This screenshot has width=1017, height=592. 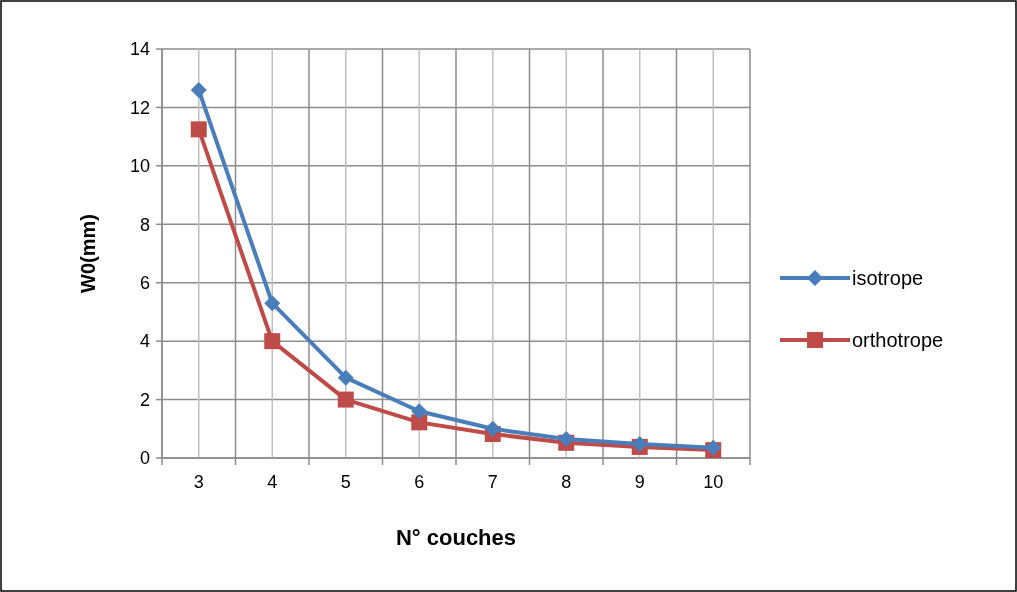 What do you see at coordinates (639, 482) in the screenshot?
I see `x-tick-label: 9` at bounding box center [639, 482].